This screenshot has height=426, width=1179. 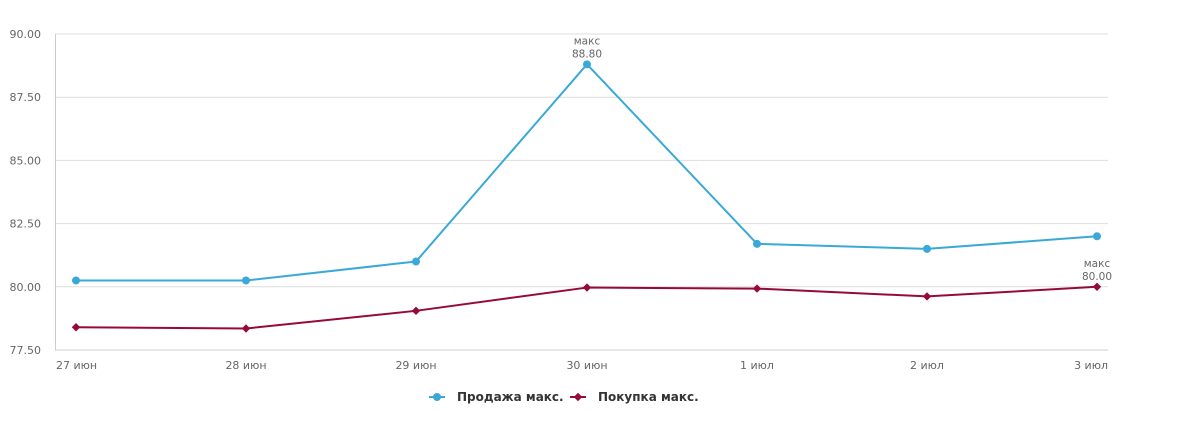 I want to click on x-tick-label: 2 июл, so click(x=927, y=365).